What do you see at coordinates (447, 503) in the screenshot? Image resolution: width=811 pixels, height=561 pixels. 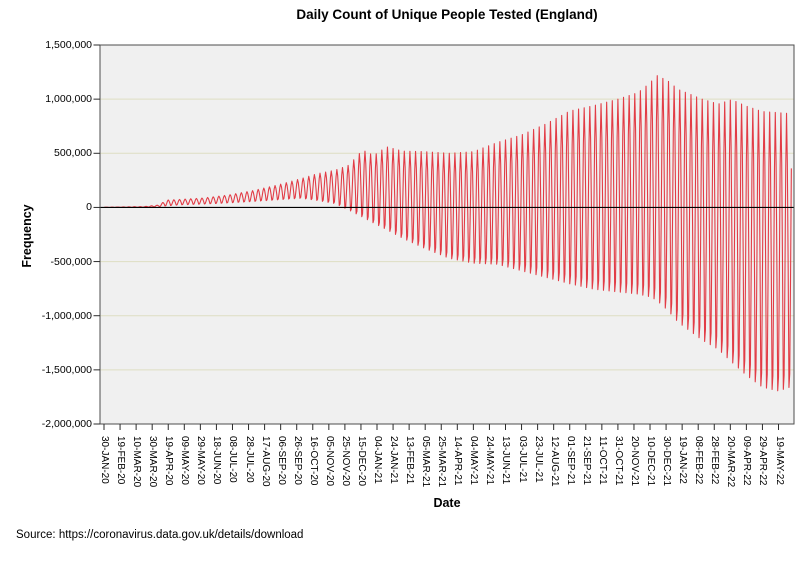 I see `x-axis-title: Date` at bounding box center [447, 503].